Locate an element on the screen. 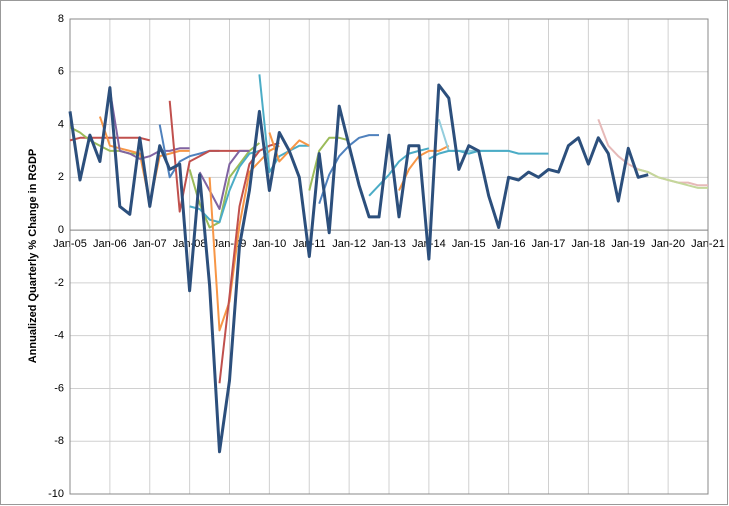  y-tick-label: -10 is located at coordinates (56, 494).